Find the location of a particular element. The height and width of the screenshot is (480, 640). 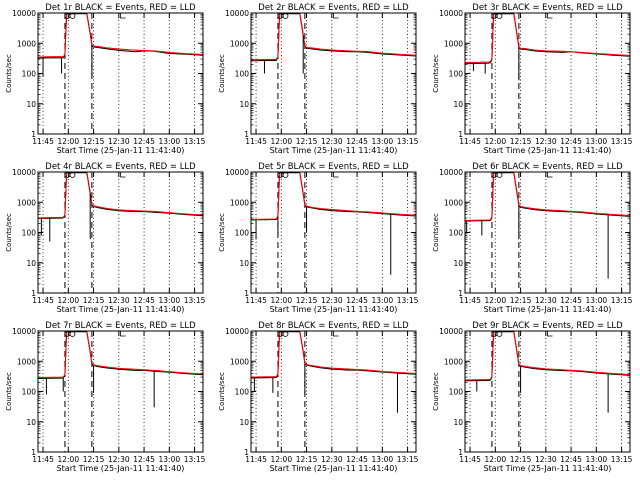

panel-title: Det 3r BLACK = Events, RED = LLD is located at coordinates (547, 8).